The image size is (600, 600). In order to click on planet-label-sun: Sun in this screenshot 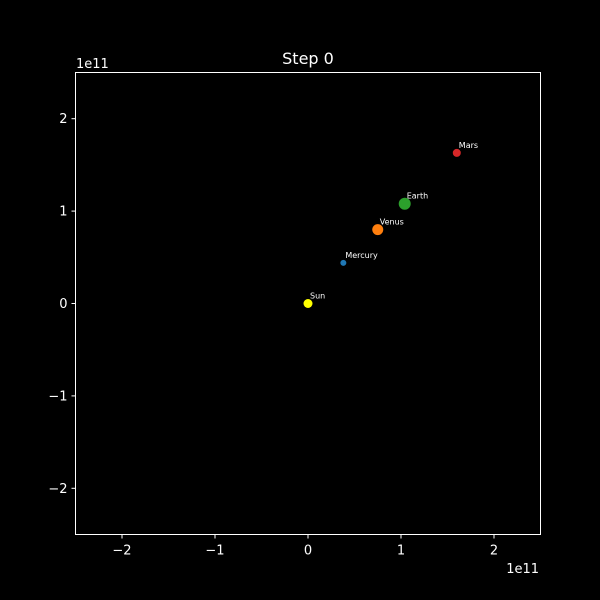, I will do `click(317, 296)`.